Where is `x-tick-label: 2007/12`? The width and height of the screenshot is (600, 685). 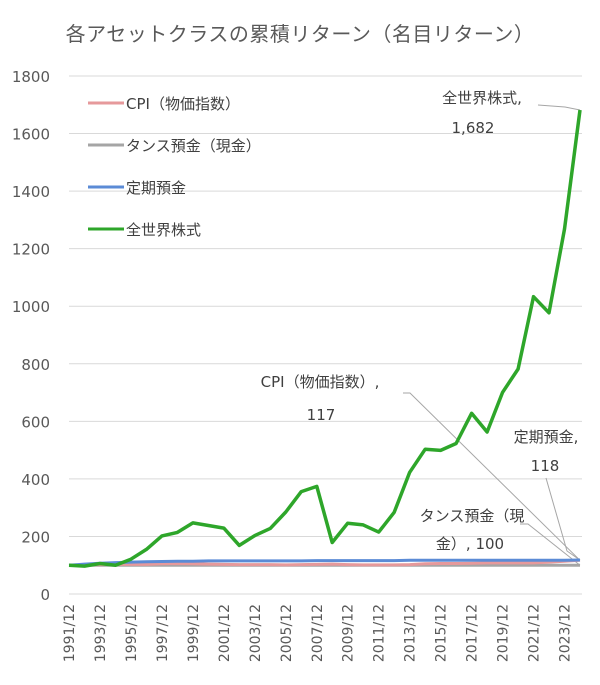 x-tick-label: 2007/12 is located at coordinates (318, 633).